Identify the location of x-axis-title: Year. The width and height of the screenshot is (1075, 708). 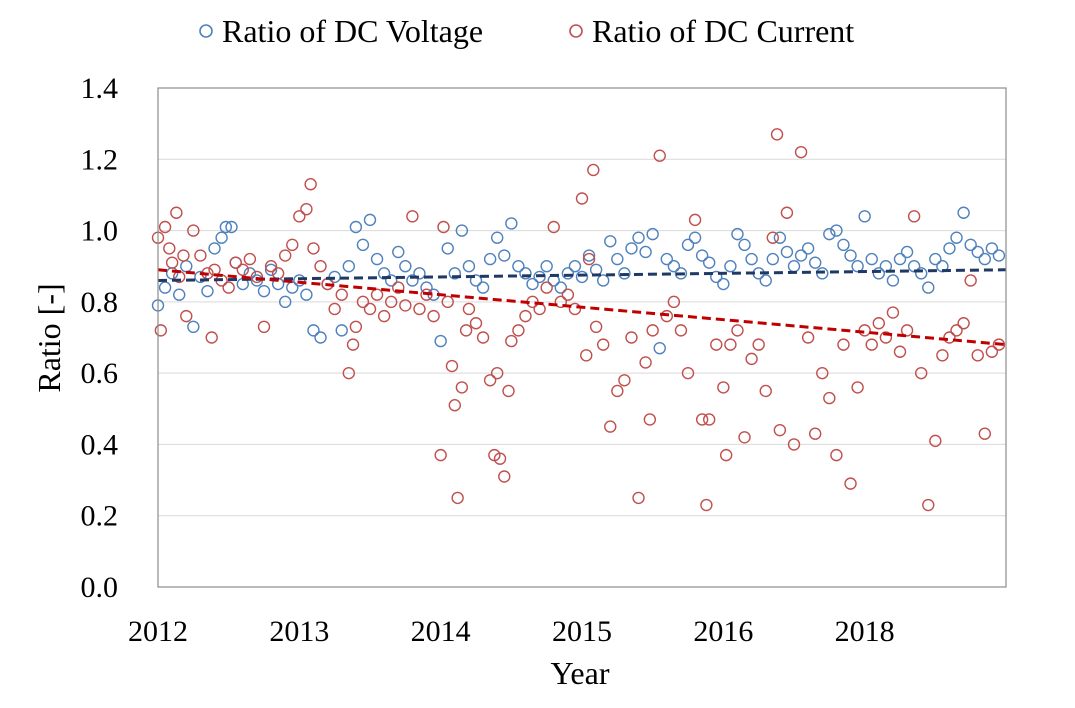
(580, 673).